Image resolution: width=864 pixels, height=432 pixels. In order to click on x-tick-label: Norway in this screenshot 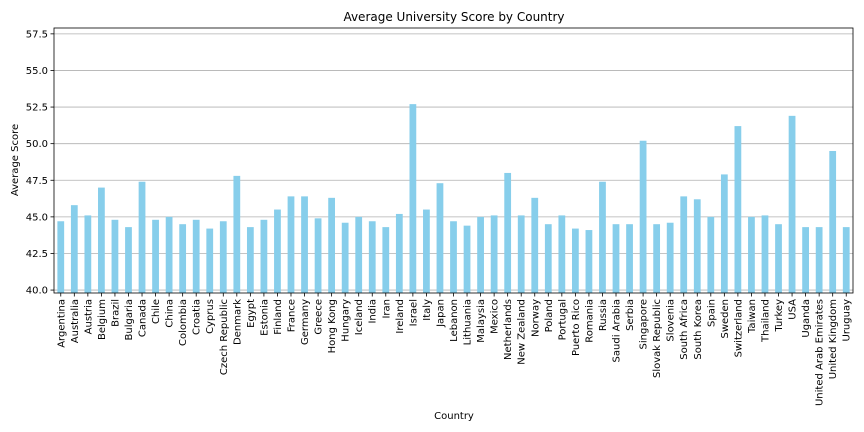, I will do `click(535, 318)`.